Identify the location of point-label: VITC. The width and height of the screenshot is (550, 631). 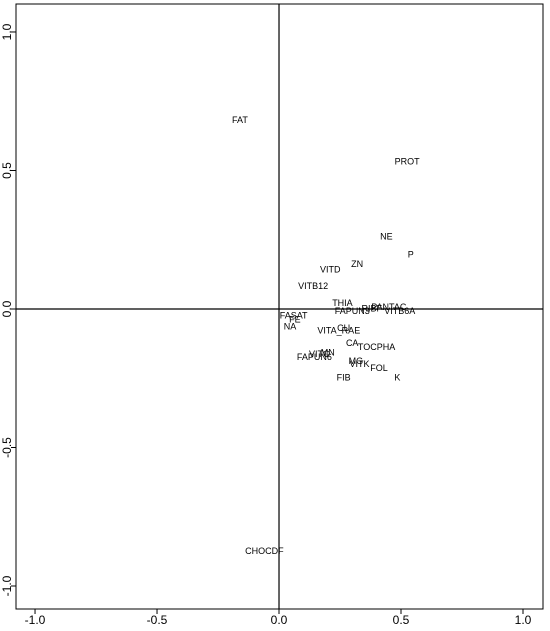
(319, 354).